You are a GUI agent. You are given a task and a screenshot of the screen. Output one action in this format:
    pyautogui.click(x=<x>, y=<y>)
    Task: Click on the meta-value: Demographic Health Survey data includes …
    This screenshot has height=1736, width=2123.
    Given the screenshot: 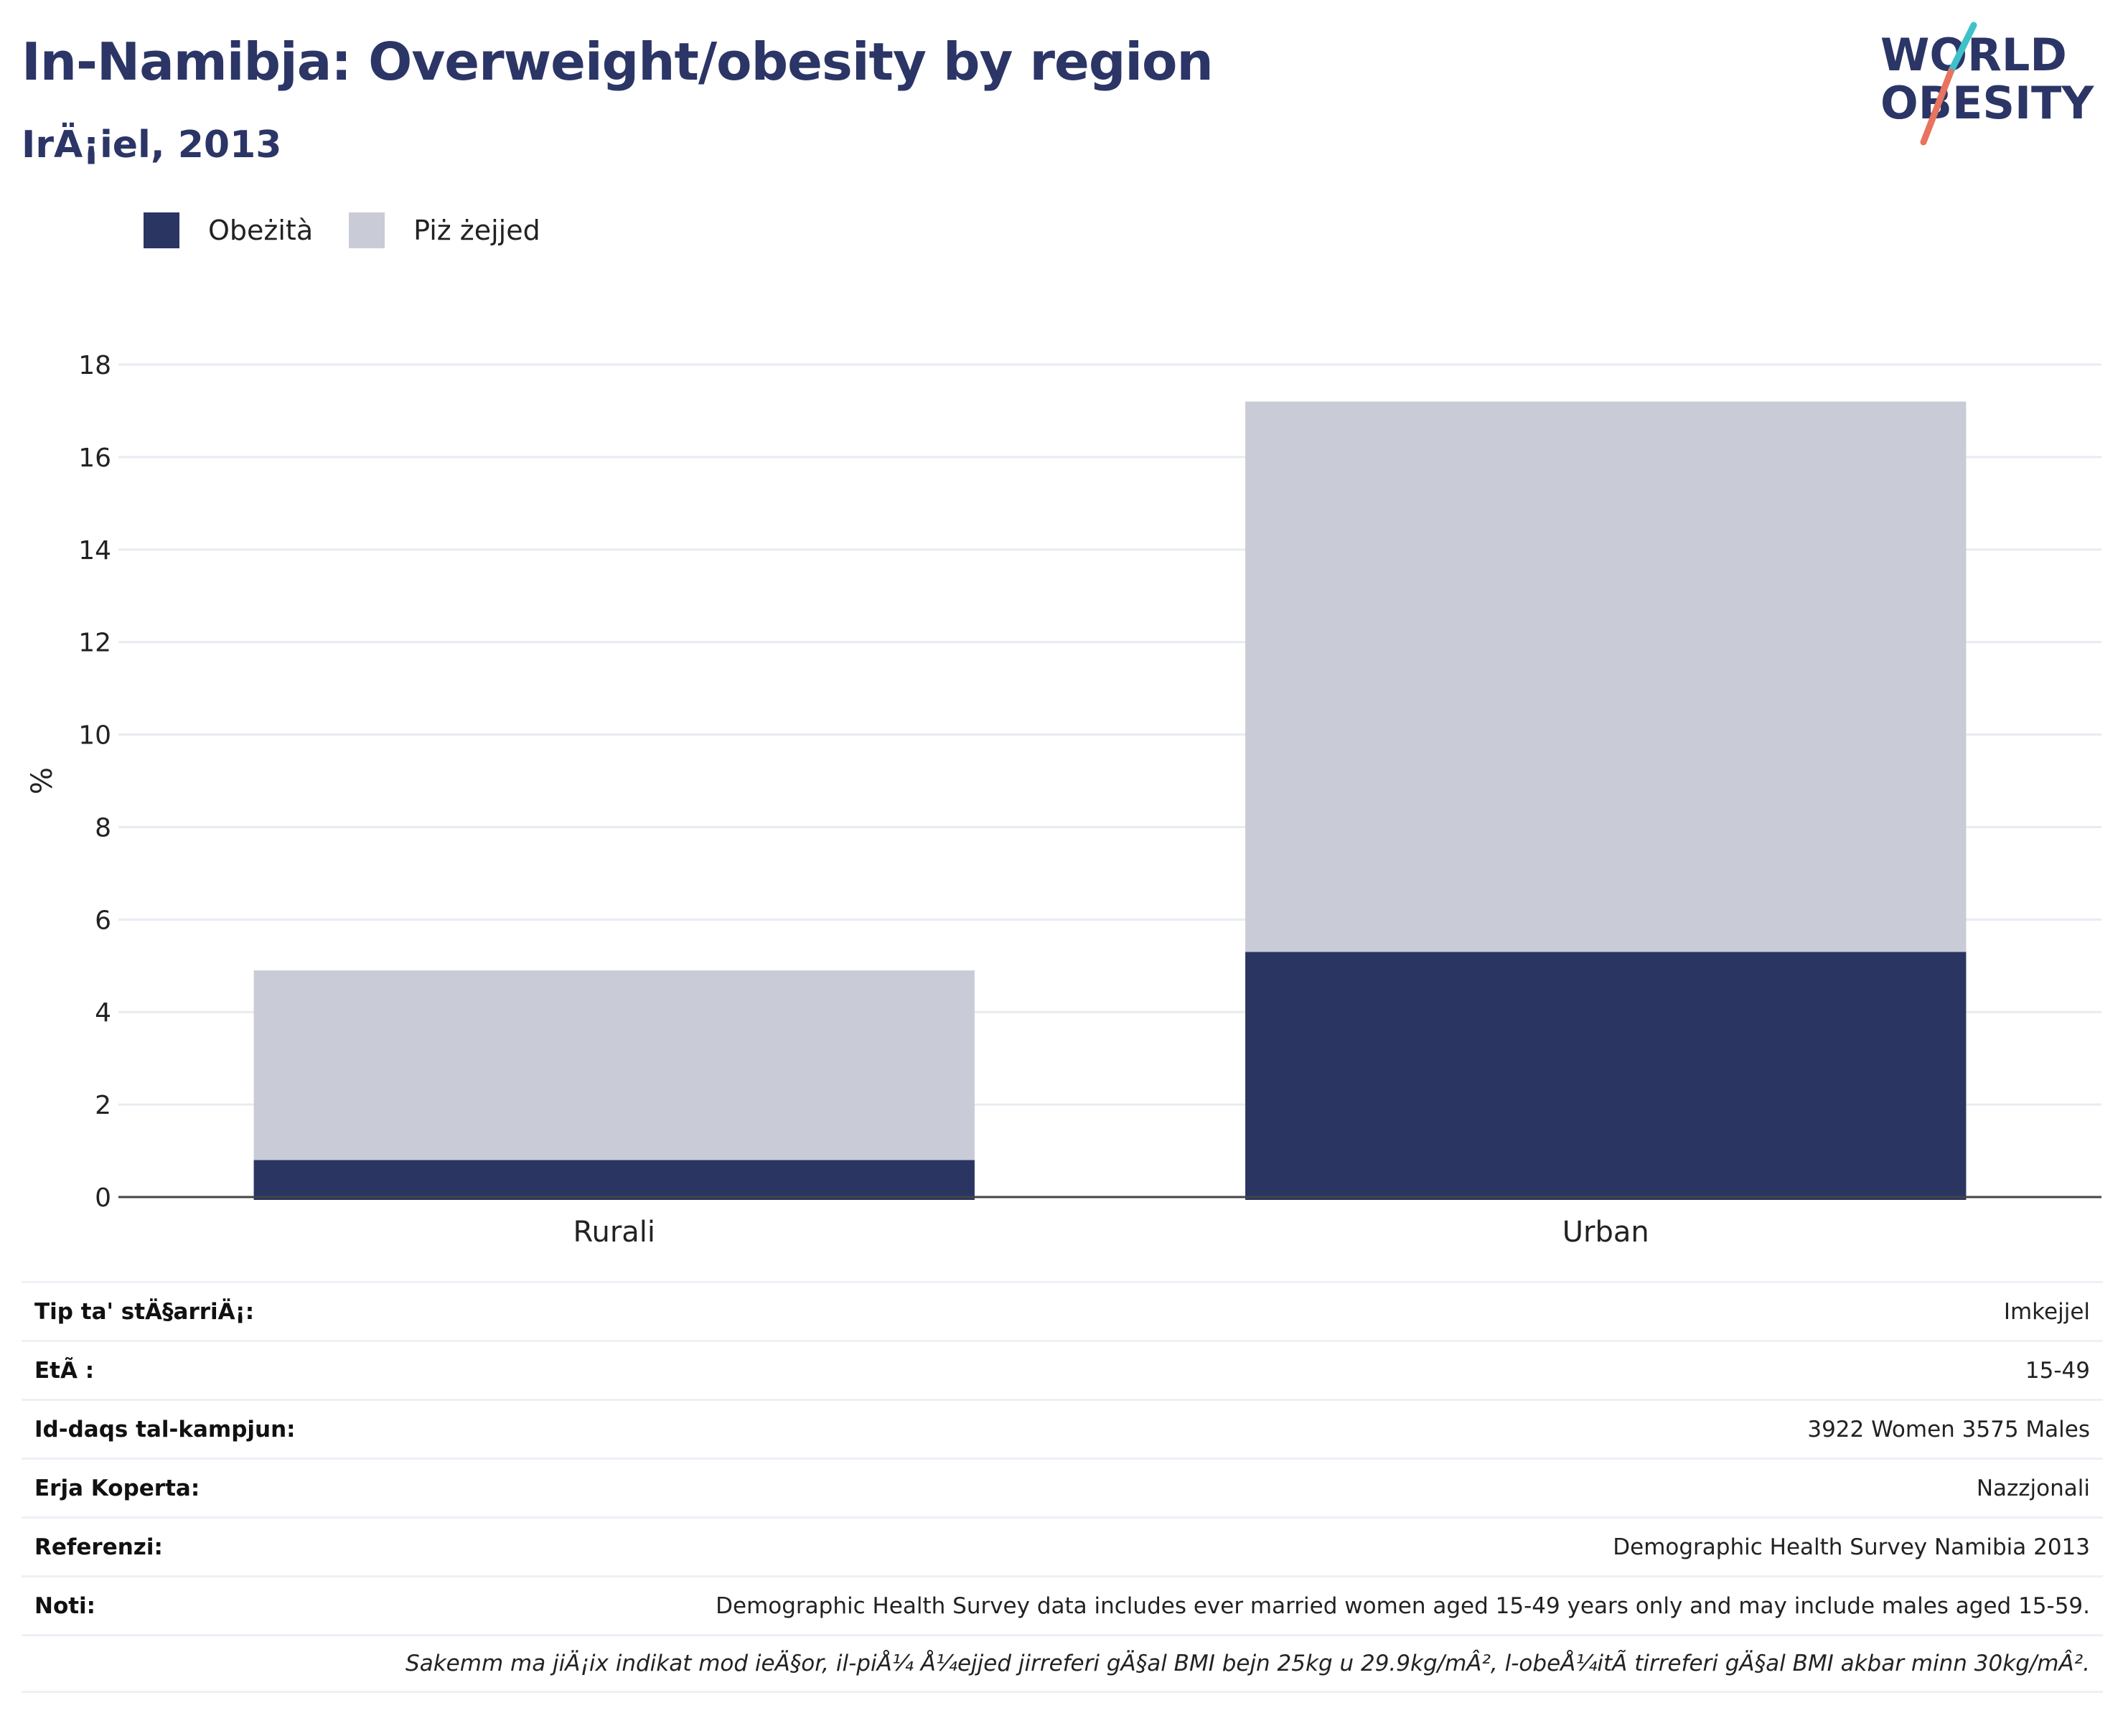 What is the action you would take?
    pyautogui.click(x=1403, y=1605)
    